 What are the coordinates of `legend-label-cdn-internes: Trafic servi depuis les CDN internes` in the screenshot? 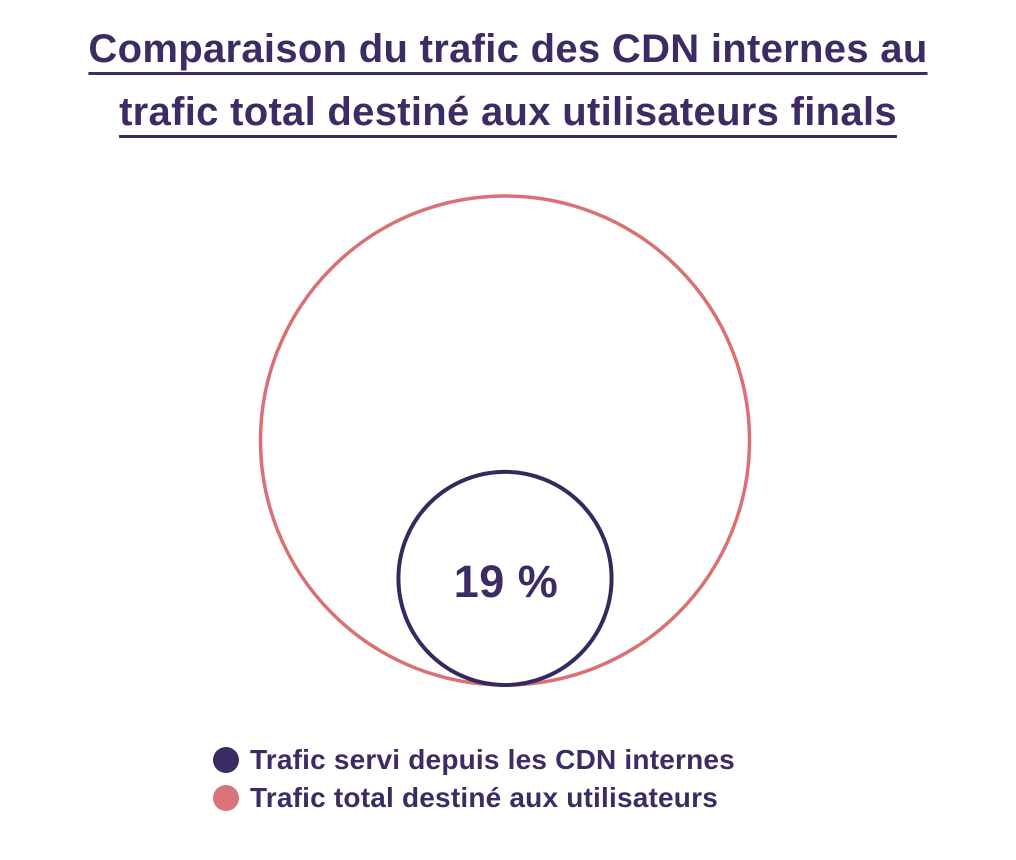 It's located at (492, 759).